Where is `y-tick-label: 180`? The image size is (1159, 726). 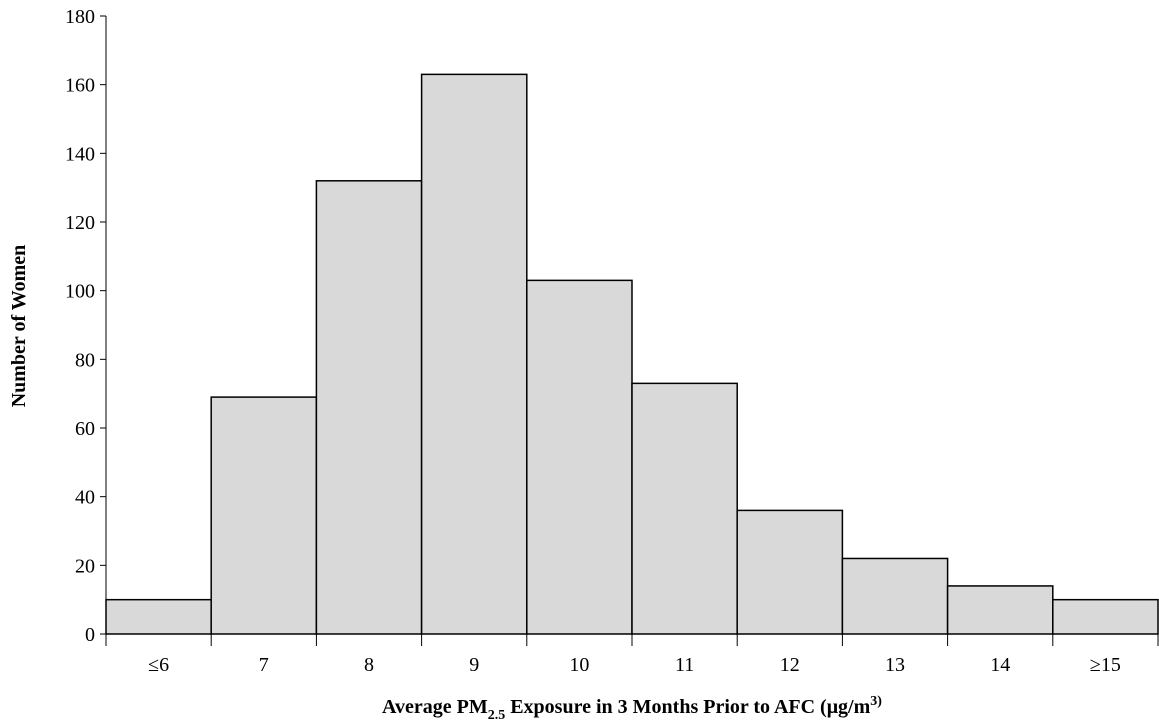
y-tick-label: 180 is located at coordinates (80, 17).